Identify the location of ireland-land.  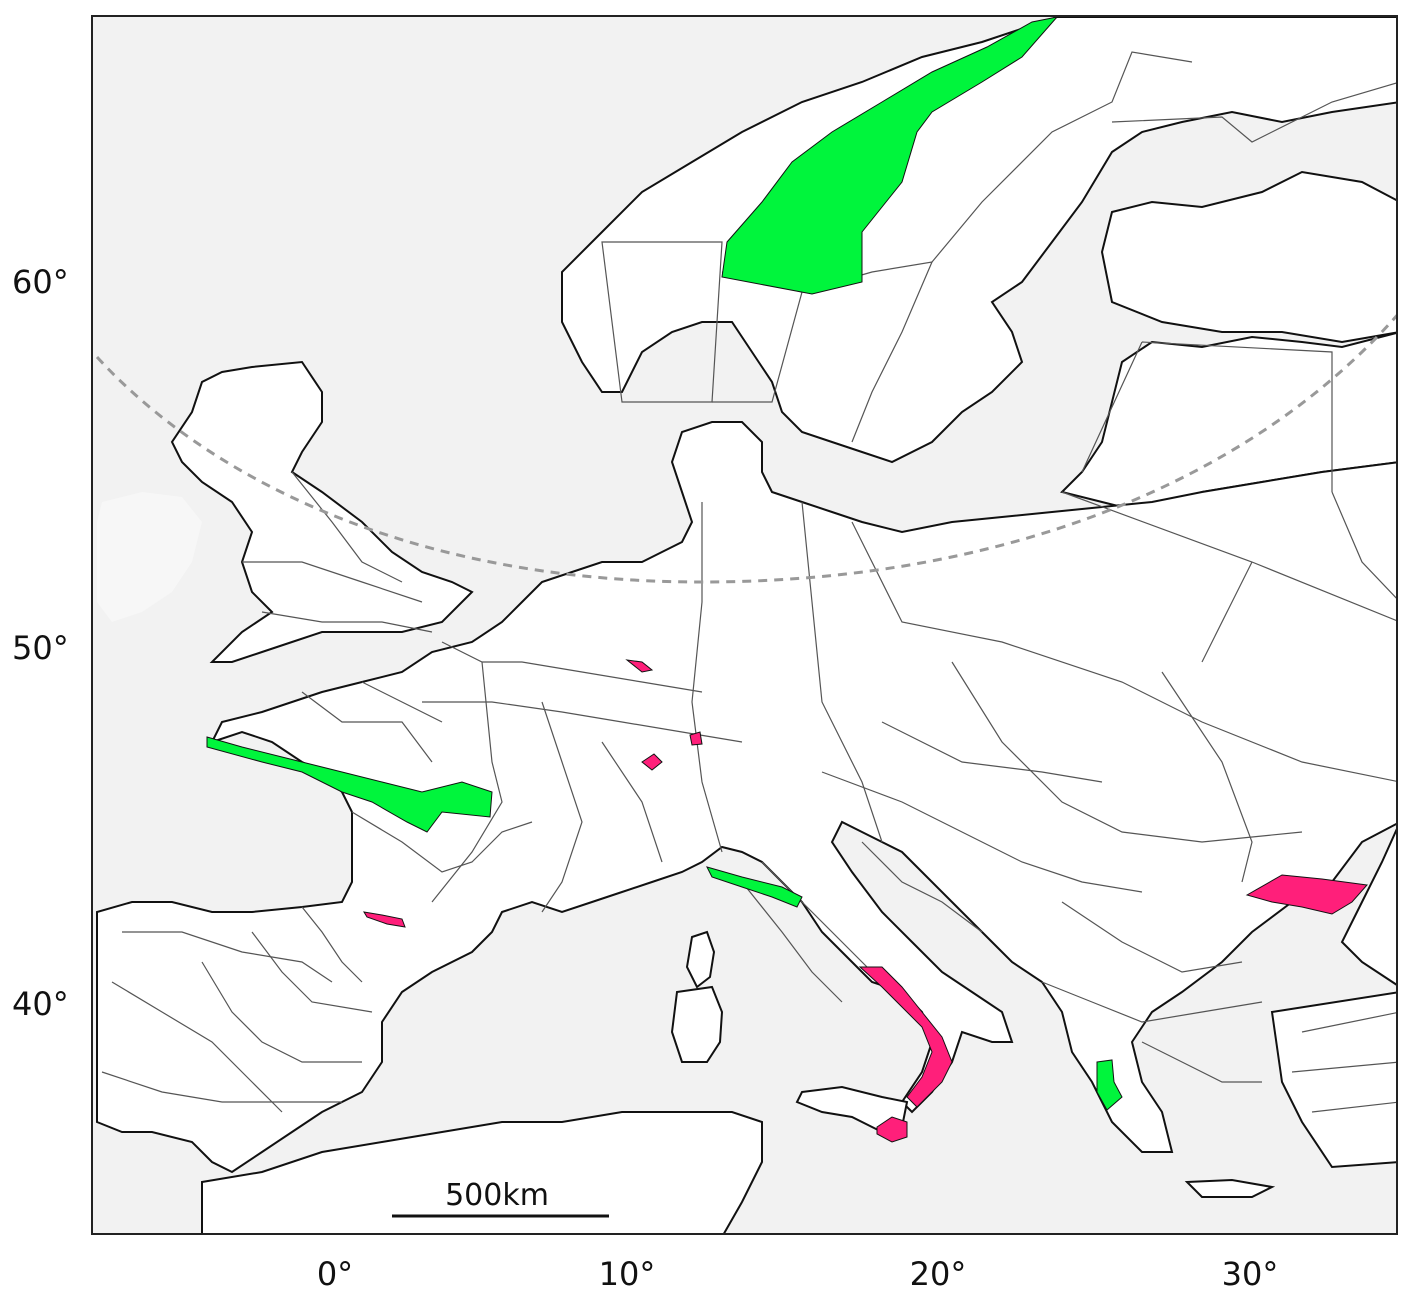
(149, 557).